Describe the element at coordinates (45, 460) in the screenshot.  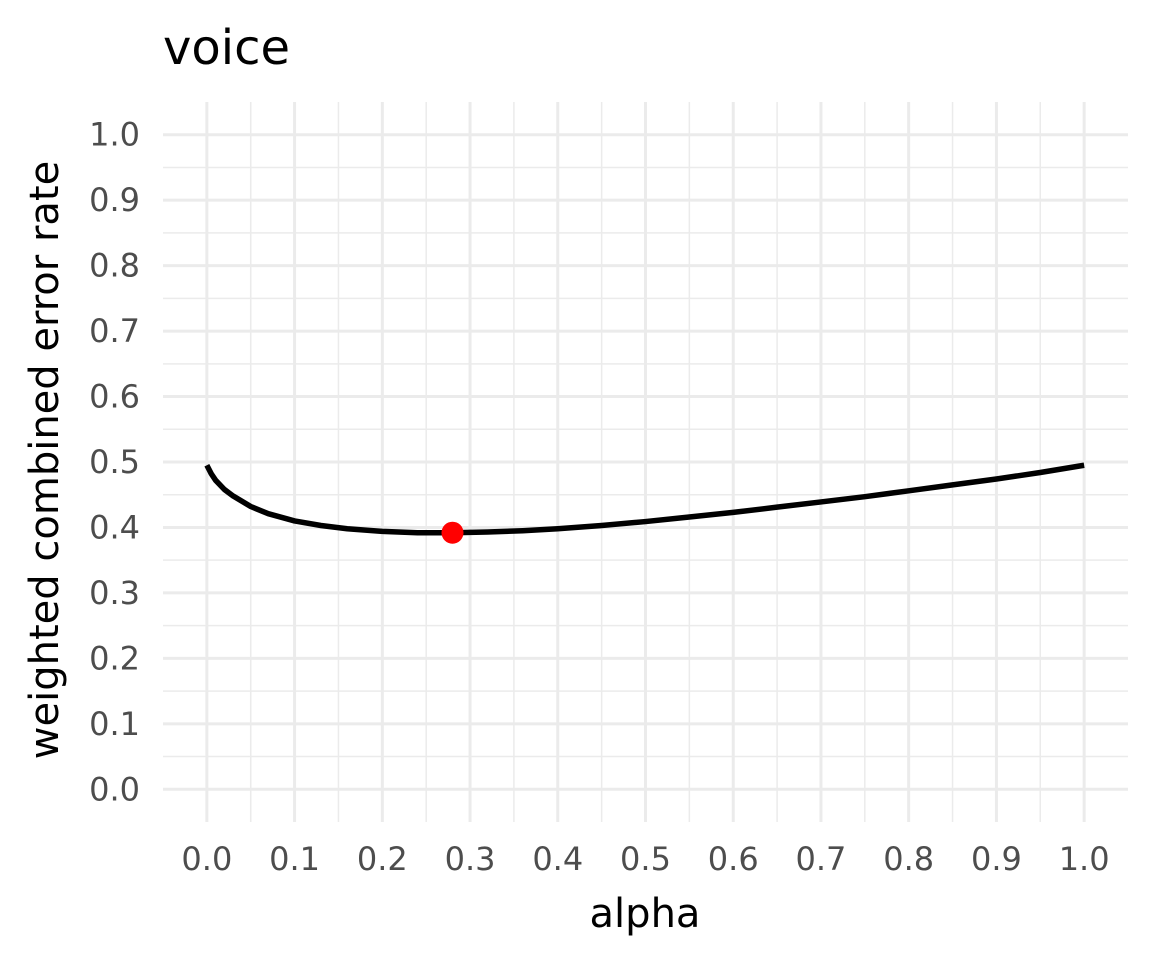
I see `y-axis-title: weighted combined error rate` at that location.